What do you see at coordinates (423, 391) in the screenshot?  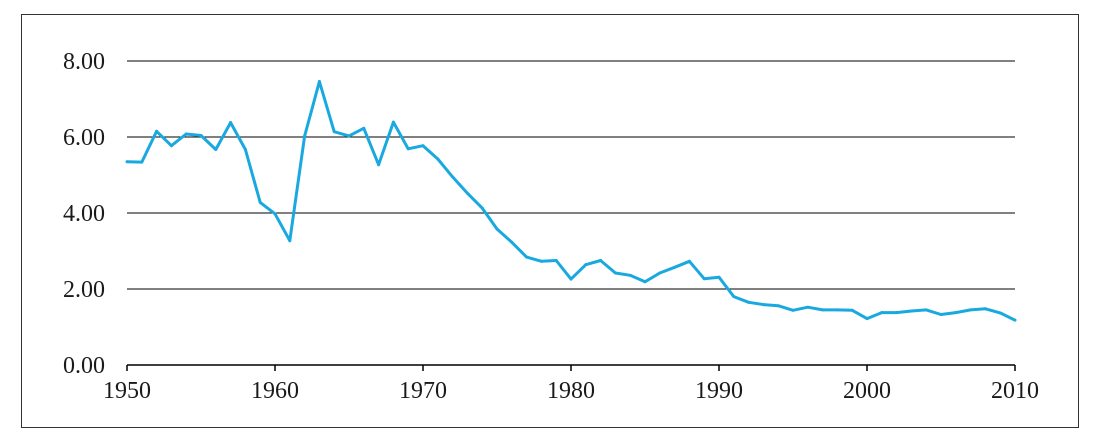 I see `x-tick-label: 1970` at bounding box center [423, 391].